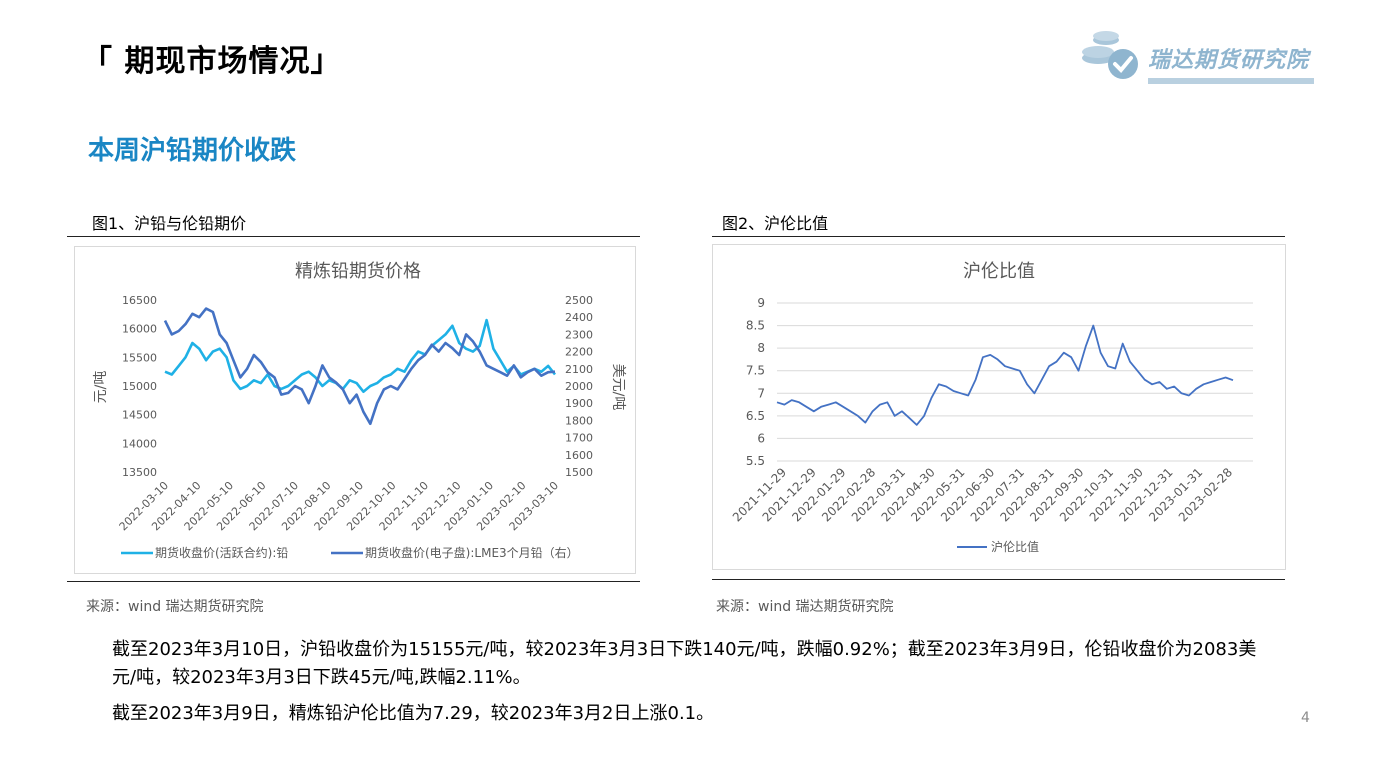  What do you see at coordinates (579, 420) in the screenshot?
I see `y2-tick-label: 1800` at bounding box center [579, 420].